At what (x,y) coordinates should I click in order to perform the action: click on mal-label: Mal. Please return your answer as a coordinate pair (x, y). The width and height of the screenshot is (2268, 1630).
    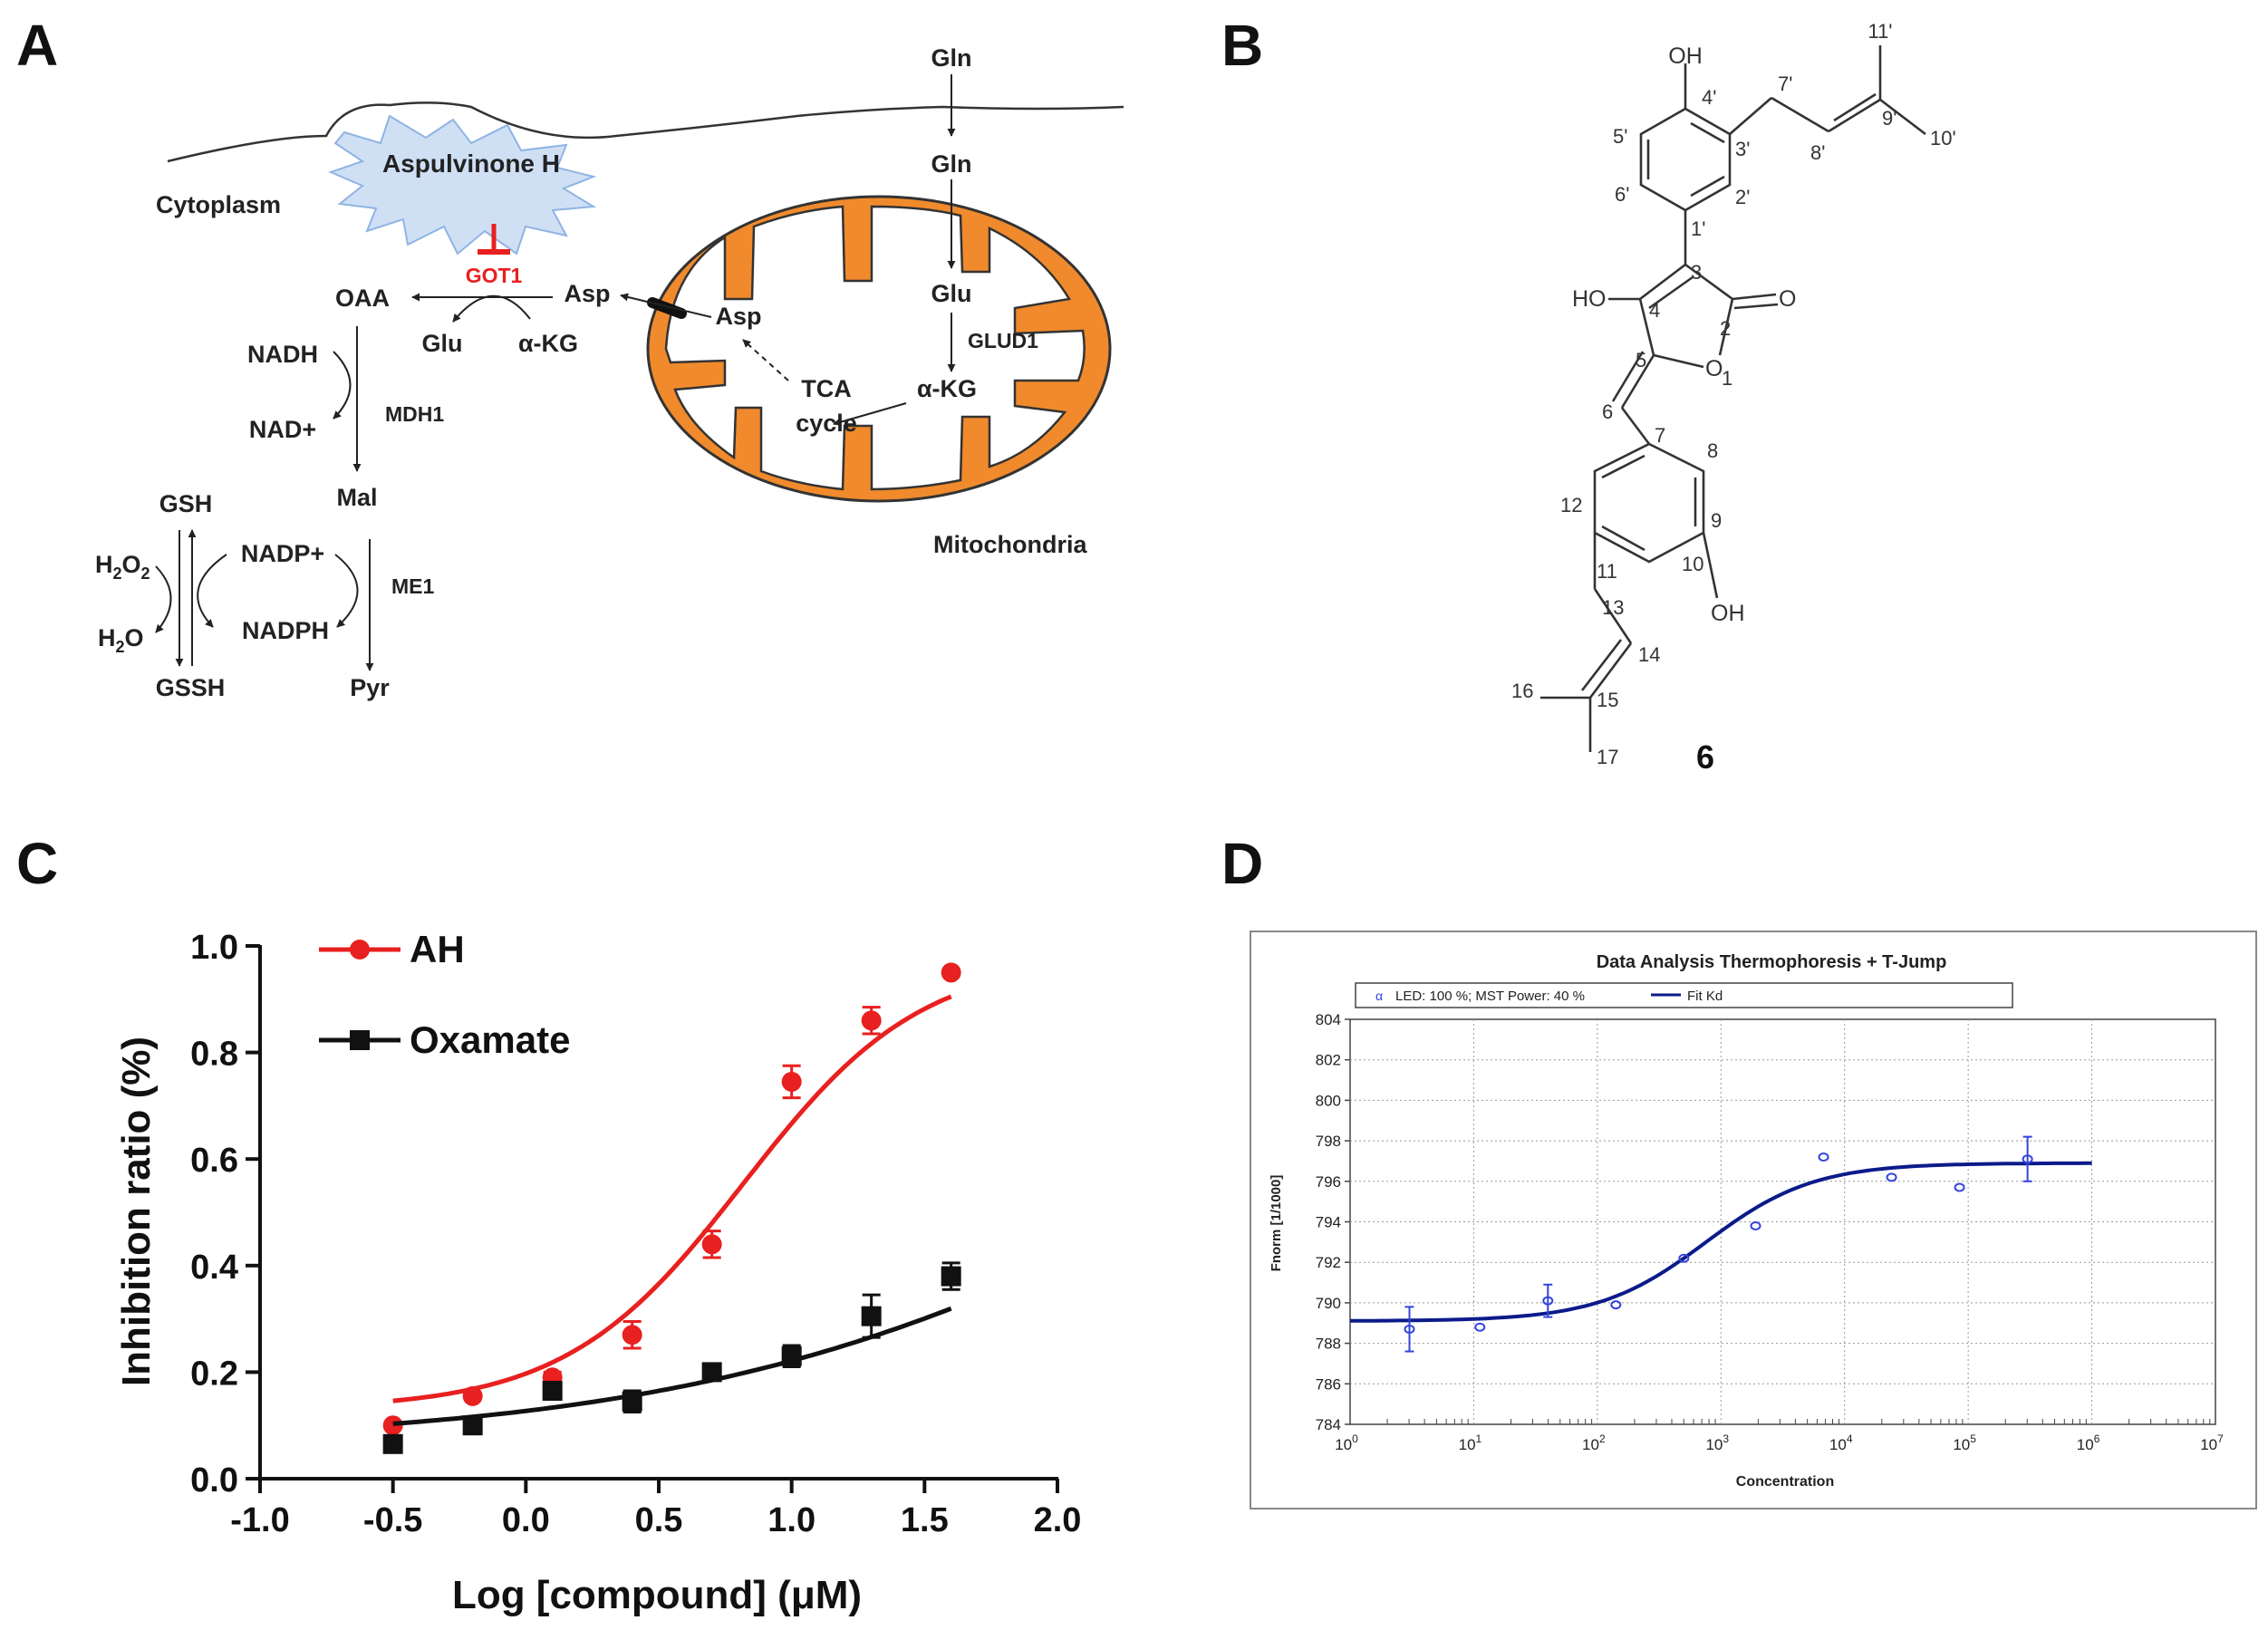
    Looking at the image, I should click on (356, 497).